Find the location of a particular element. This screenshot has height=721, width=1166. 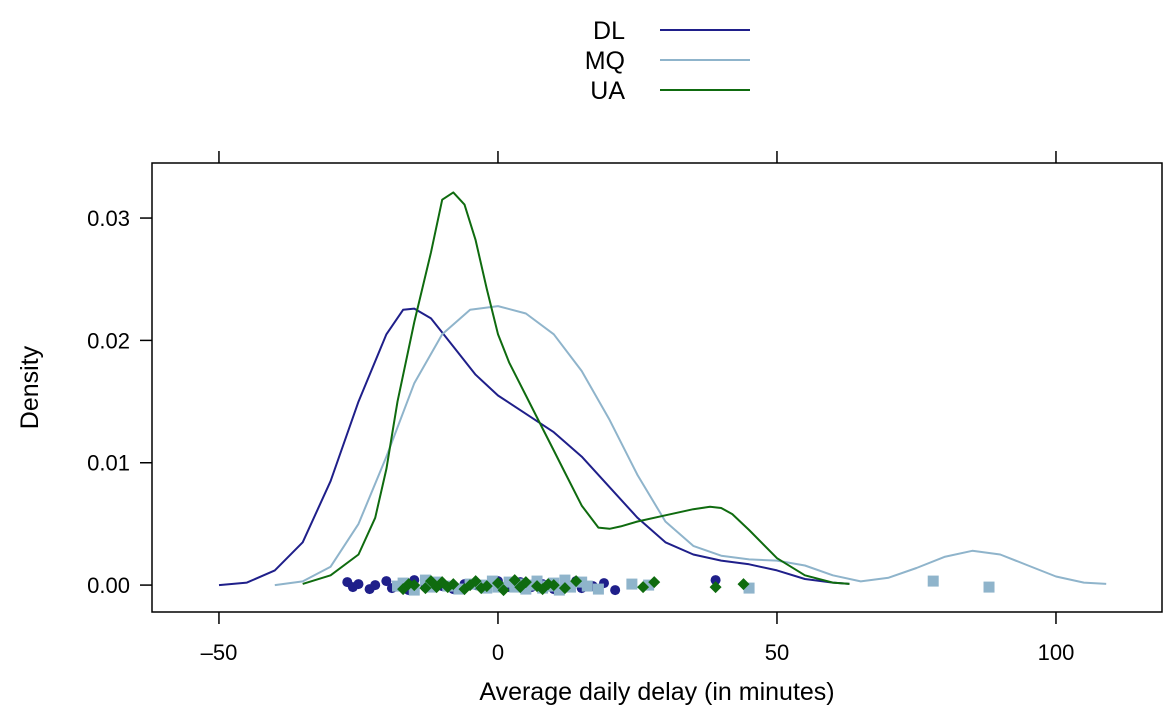

legend-item-ua: UA is located at coordinates (670, 91).